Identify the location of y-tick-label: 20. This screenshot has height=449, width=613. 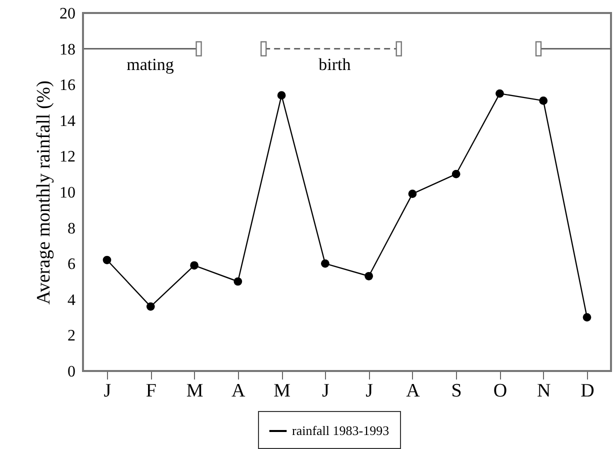
(68, 14).